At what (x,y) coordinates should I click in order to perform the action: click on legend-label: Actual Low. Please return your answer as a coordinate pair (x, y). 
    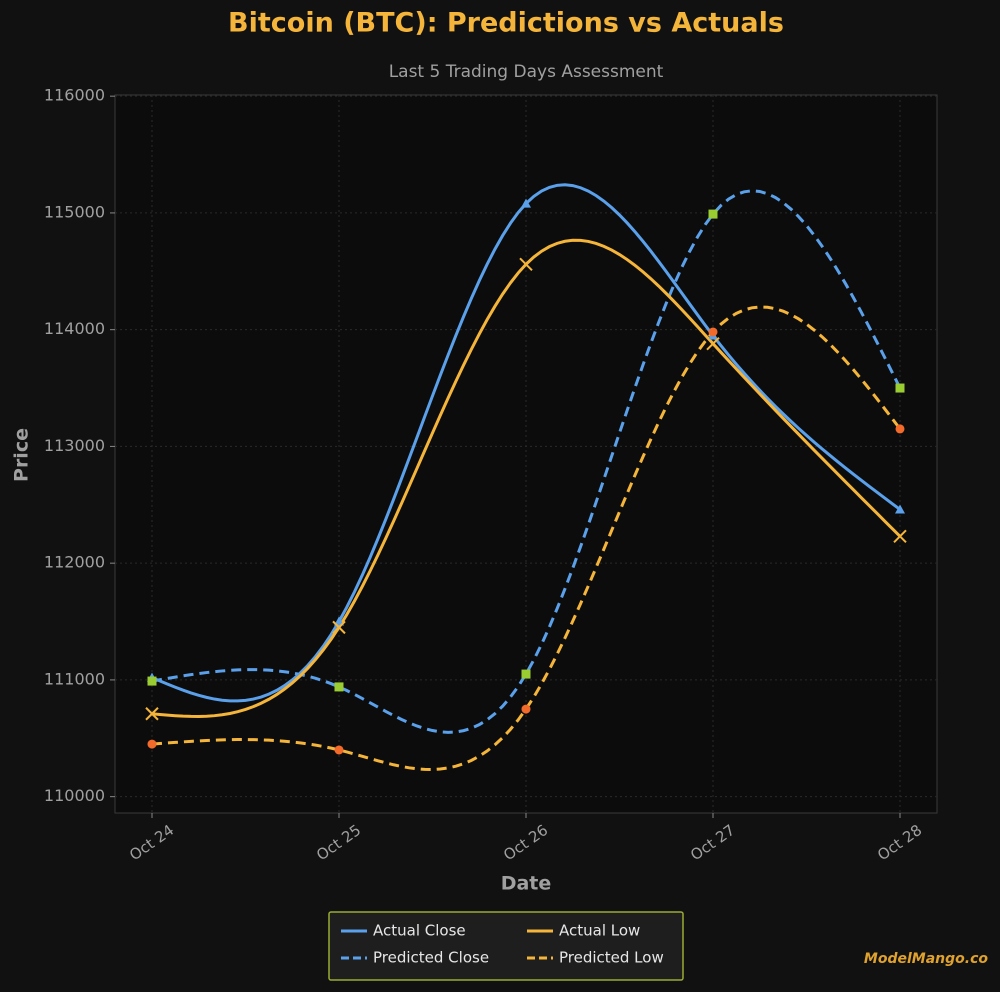
    Looking at the image, I should click on (599, 931).